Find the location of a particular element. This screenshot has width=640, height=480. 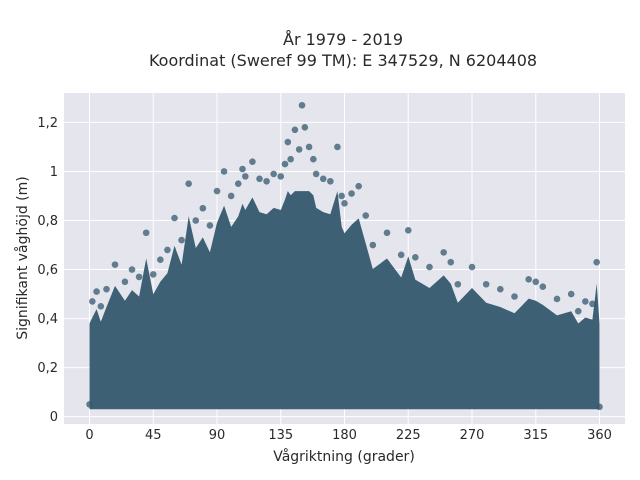

y-tick-label: 0,2 is located at coordinates (47, 368).